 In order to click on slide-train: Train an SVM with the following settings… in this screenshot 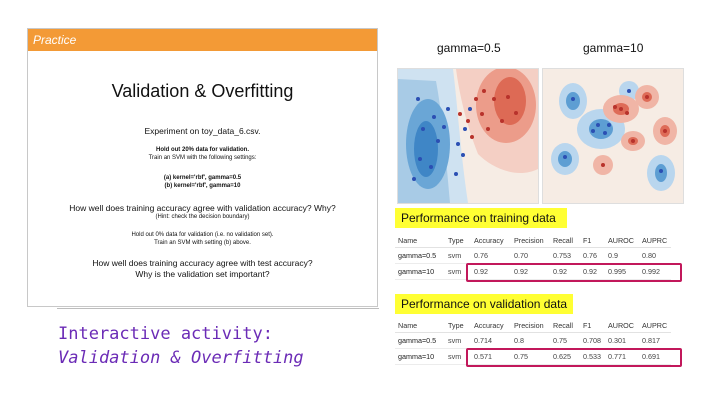, I will do `click(202, 158)`.